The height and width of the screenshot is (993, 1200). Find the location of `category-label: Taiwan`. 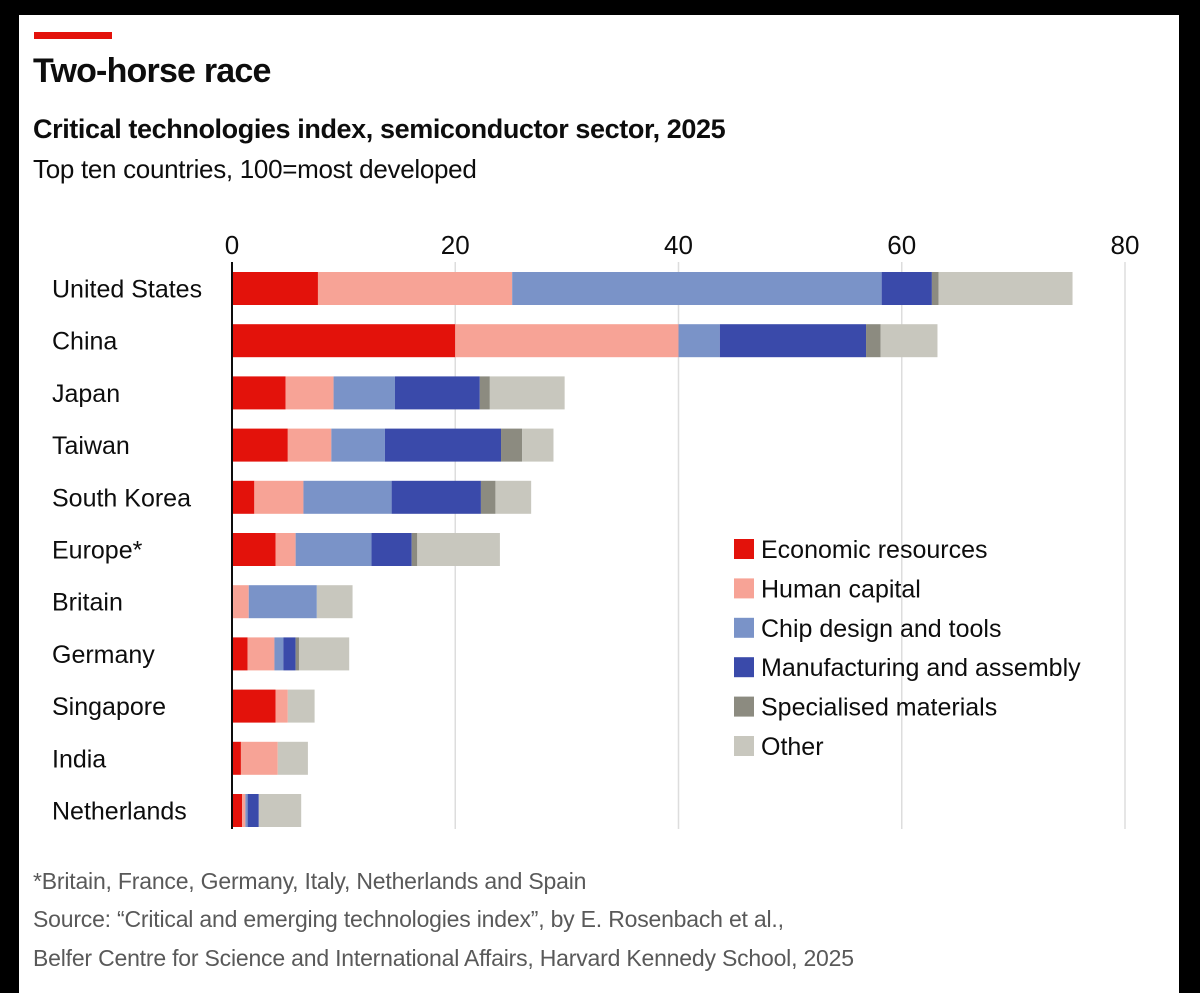

category-label: Taiwan is located at coordinates (91, 446).